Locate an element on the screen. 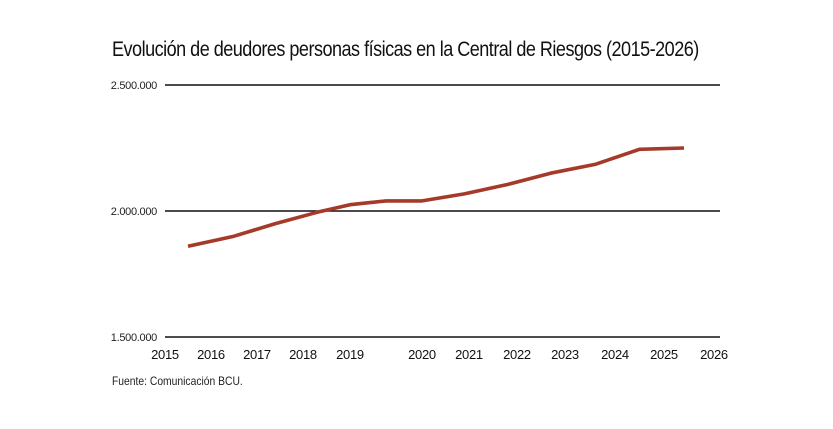 The image size is (833, 429). series-line is located at coordinates (436, 197).